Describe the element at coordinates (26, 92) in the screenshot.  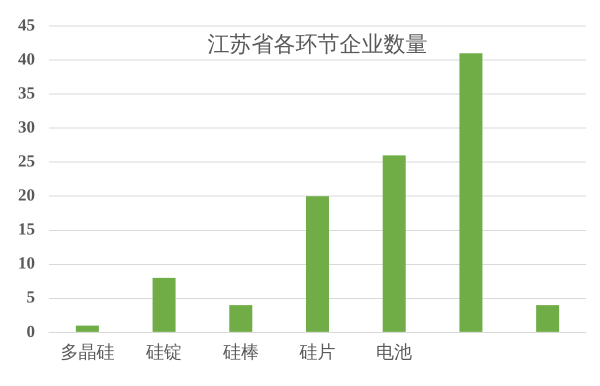
I see `y-tick-label: 35` at that location.